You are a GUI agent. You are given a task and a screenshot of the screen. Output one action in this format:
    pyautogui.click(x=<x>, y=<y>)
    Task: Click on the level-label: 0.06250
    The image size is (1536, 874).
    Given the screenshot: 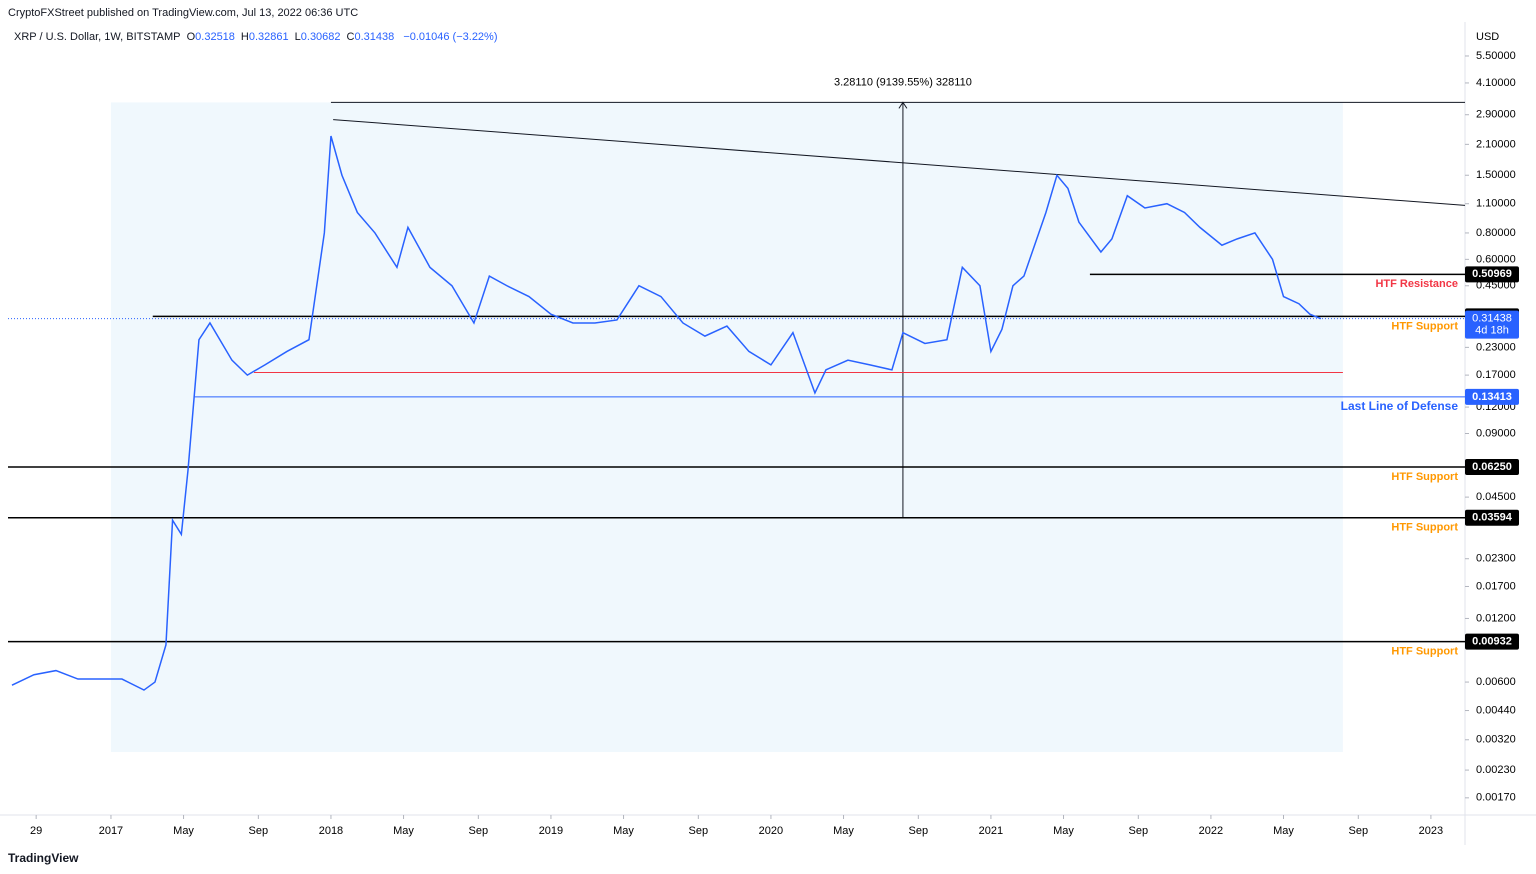 What is the action you would take?
    pyautogui.click(x=1492, y=467)
    